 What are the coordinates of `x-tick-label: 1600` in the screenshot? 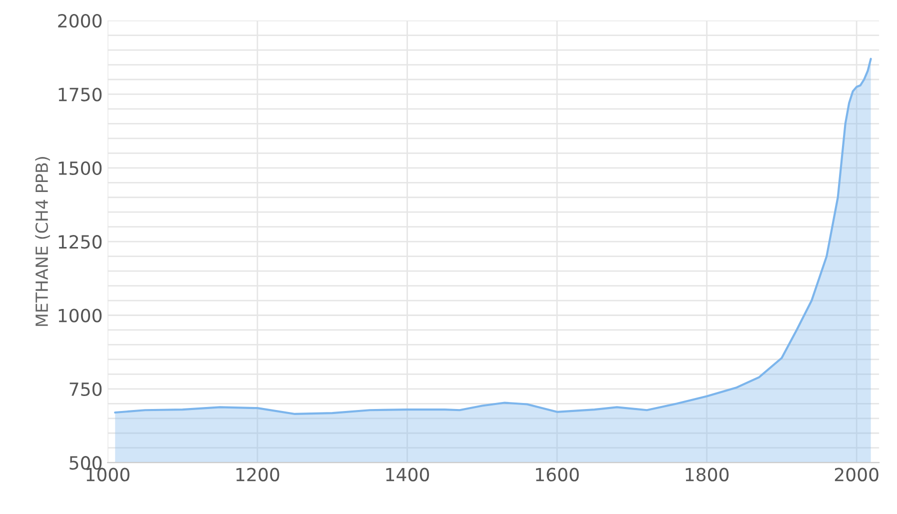 It's located at (557, 475).